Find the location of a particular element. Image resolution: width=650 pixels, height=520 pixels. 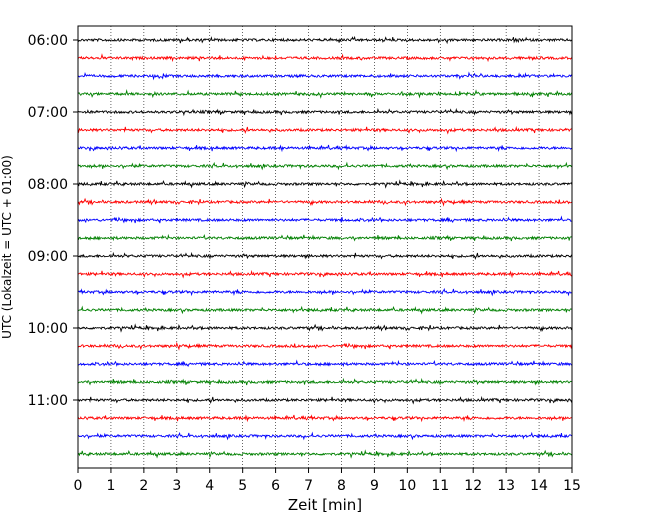

x-tick-label-10: 10 is located at coordinates (407, 486).